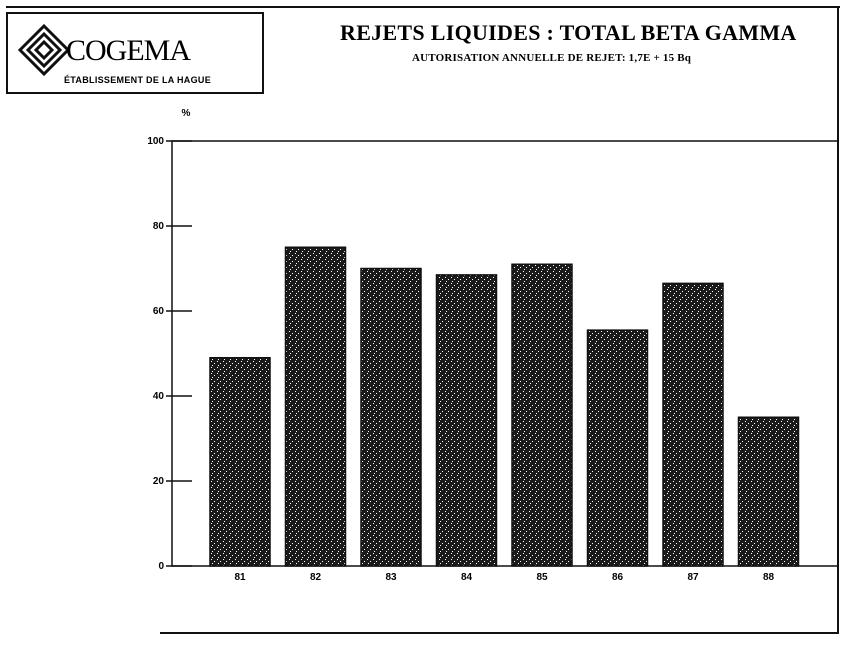 This screenshot has height=650, width=845. What do you see at coordinates (240, 577) in the screenshot?
I see `x-tick-label-81: 81` at bounding box center [240, 577].